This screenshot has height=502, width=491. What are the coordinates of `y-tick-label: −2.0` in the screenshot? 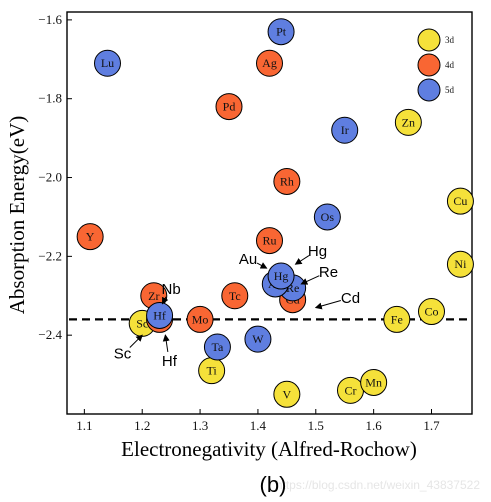 It's located at (50, 177).